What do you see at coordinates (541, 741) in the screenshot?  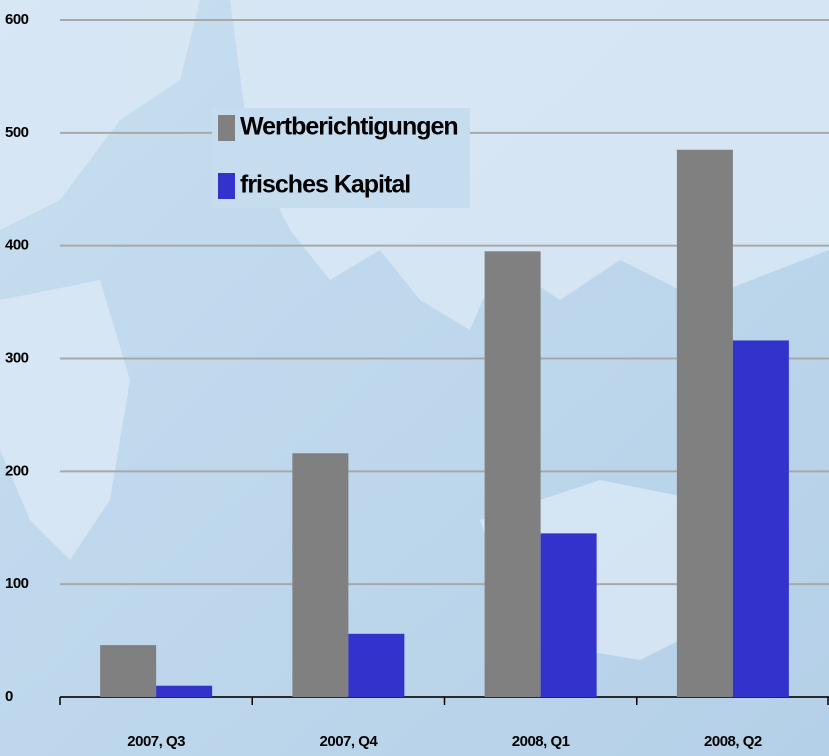 I see `x-tick-label: 2008, Q1` at bounding box center [541, 741].